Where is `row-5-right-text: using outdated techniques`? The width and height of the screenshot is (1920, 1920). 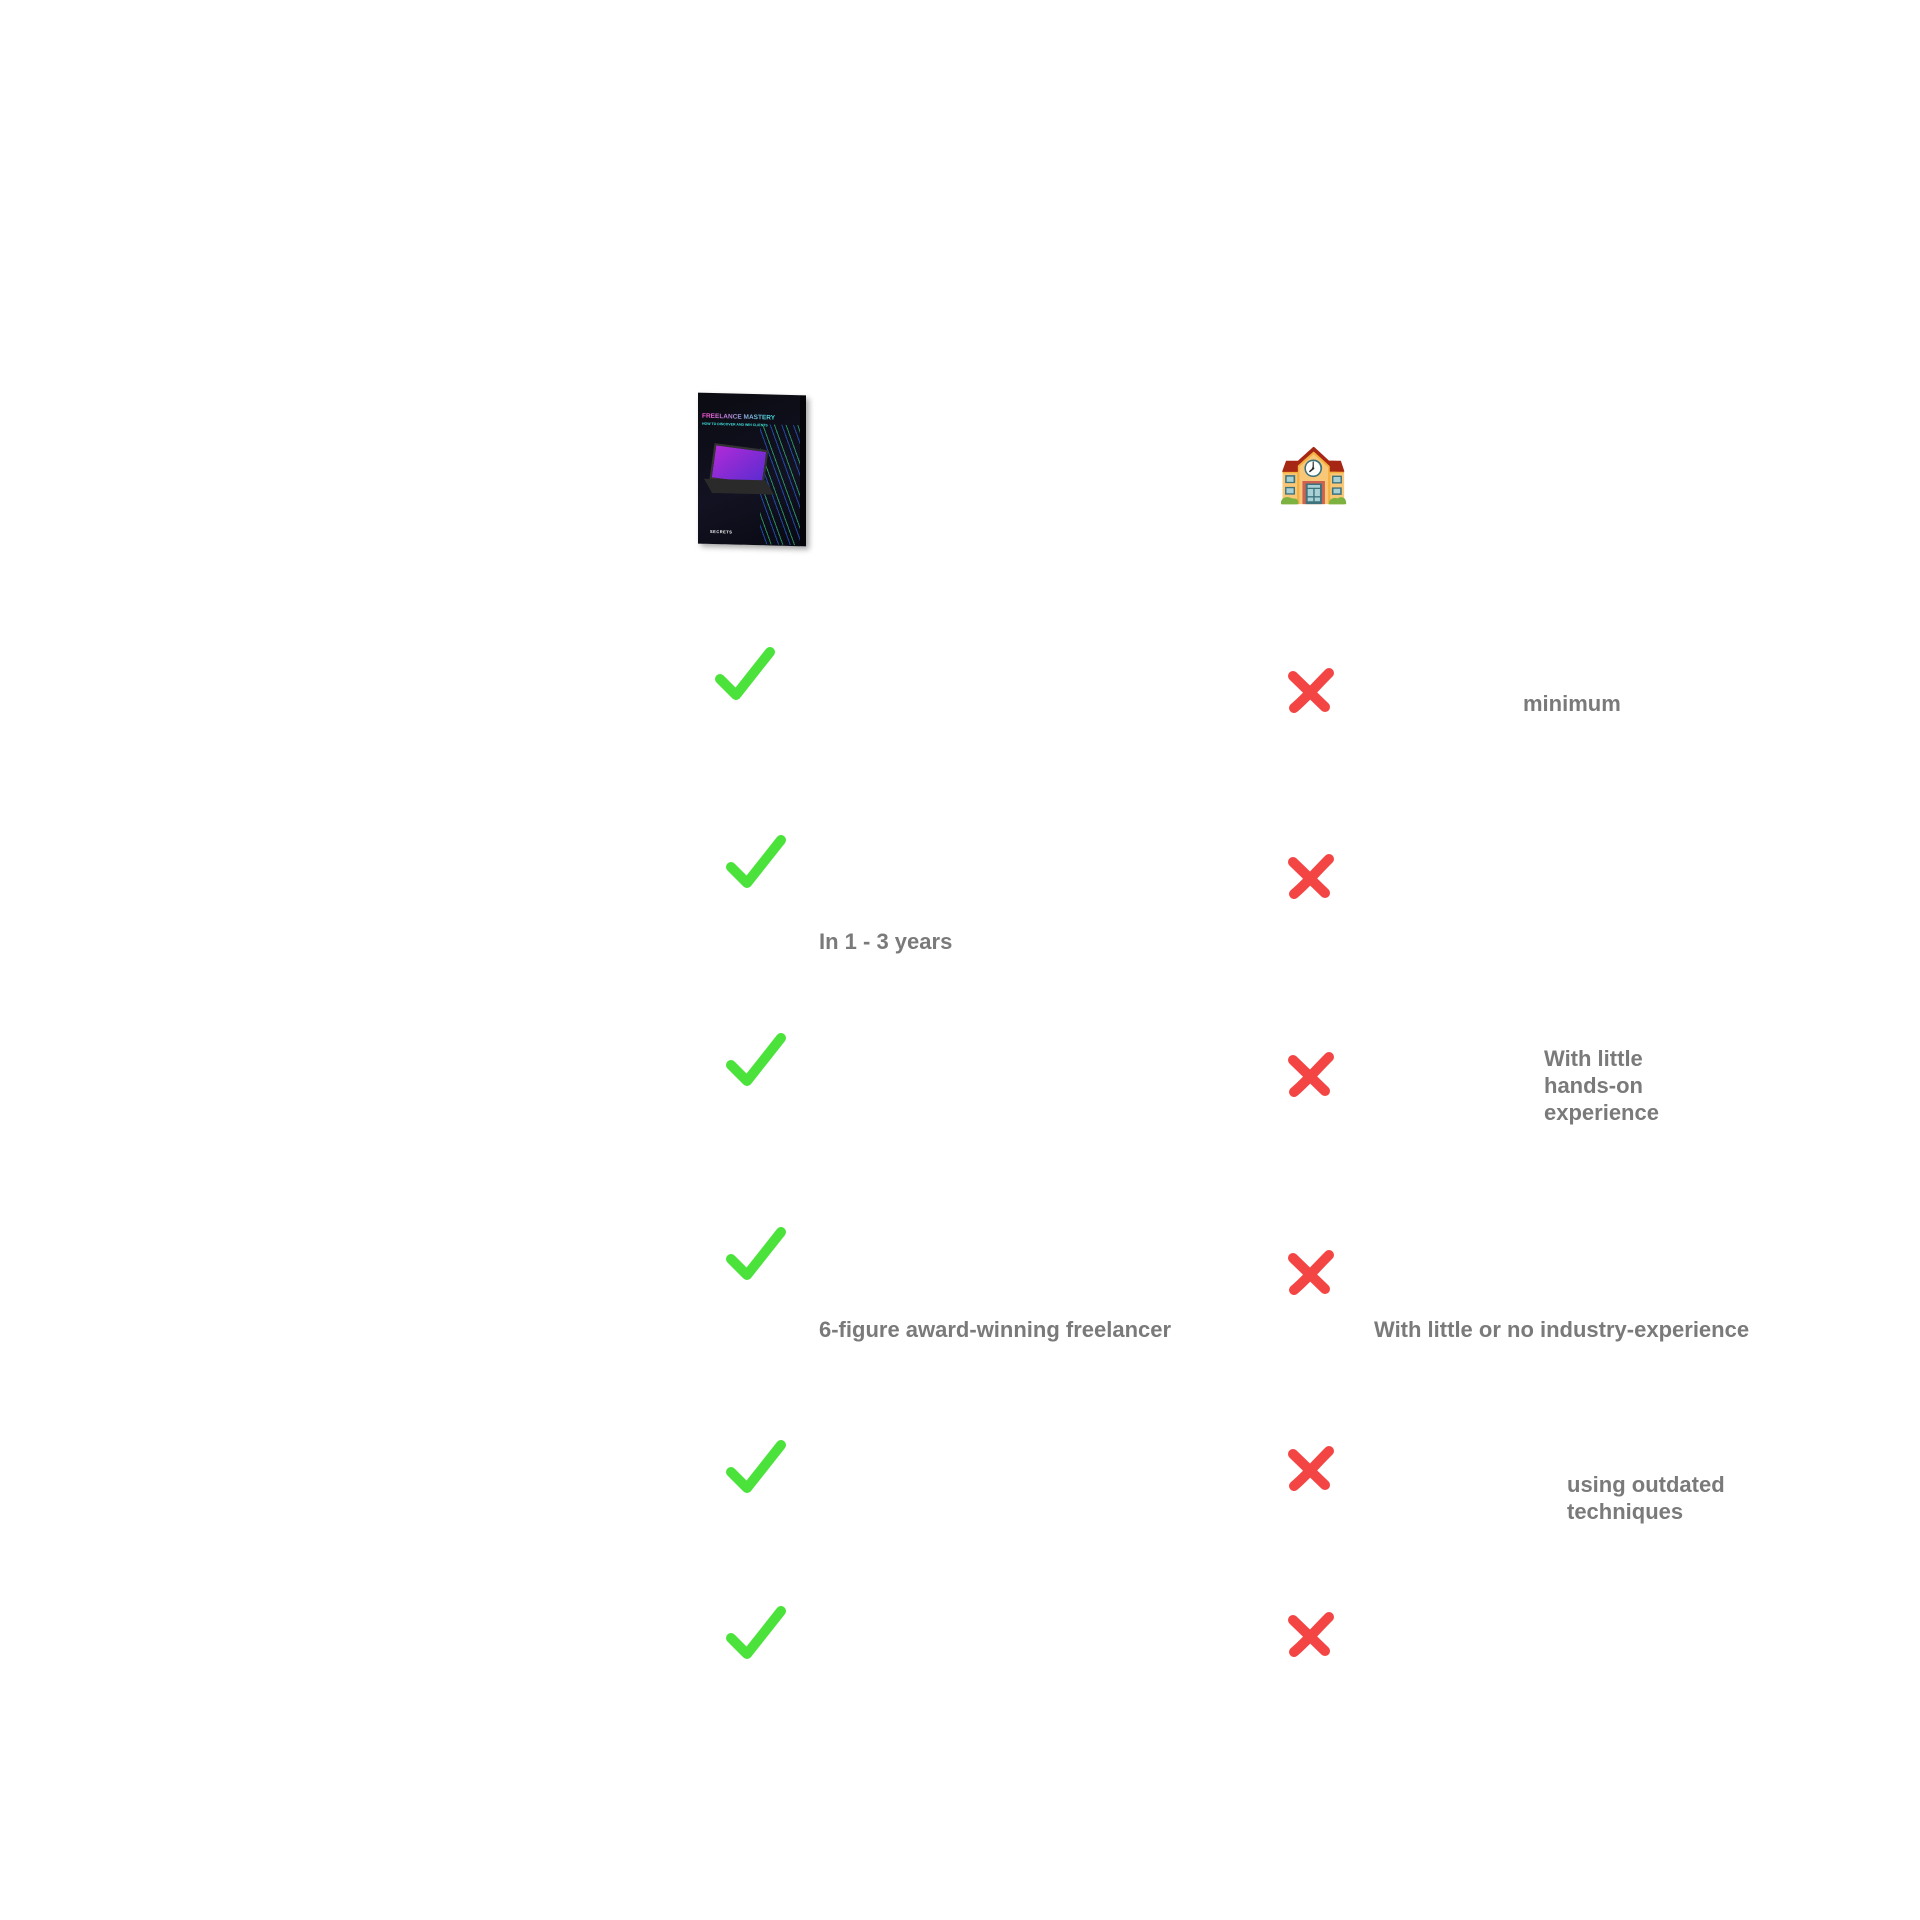 row-5-right-text: using outdated techniques is located at coordinates (1646, 1498).